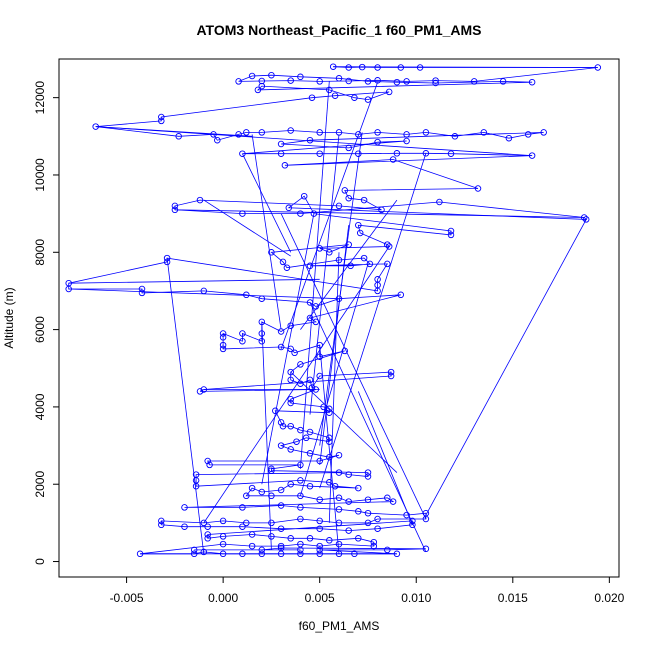 This screenshot has width=650, height=650. I want to click on y-tick-label: 8000, so click(40, 252).